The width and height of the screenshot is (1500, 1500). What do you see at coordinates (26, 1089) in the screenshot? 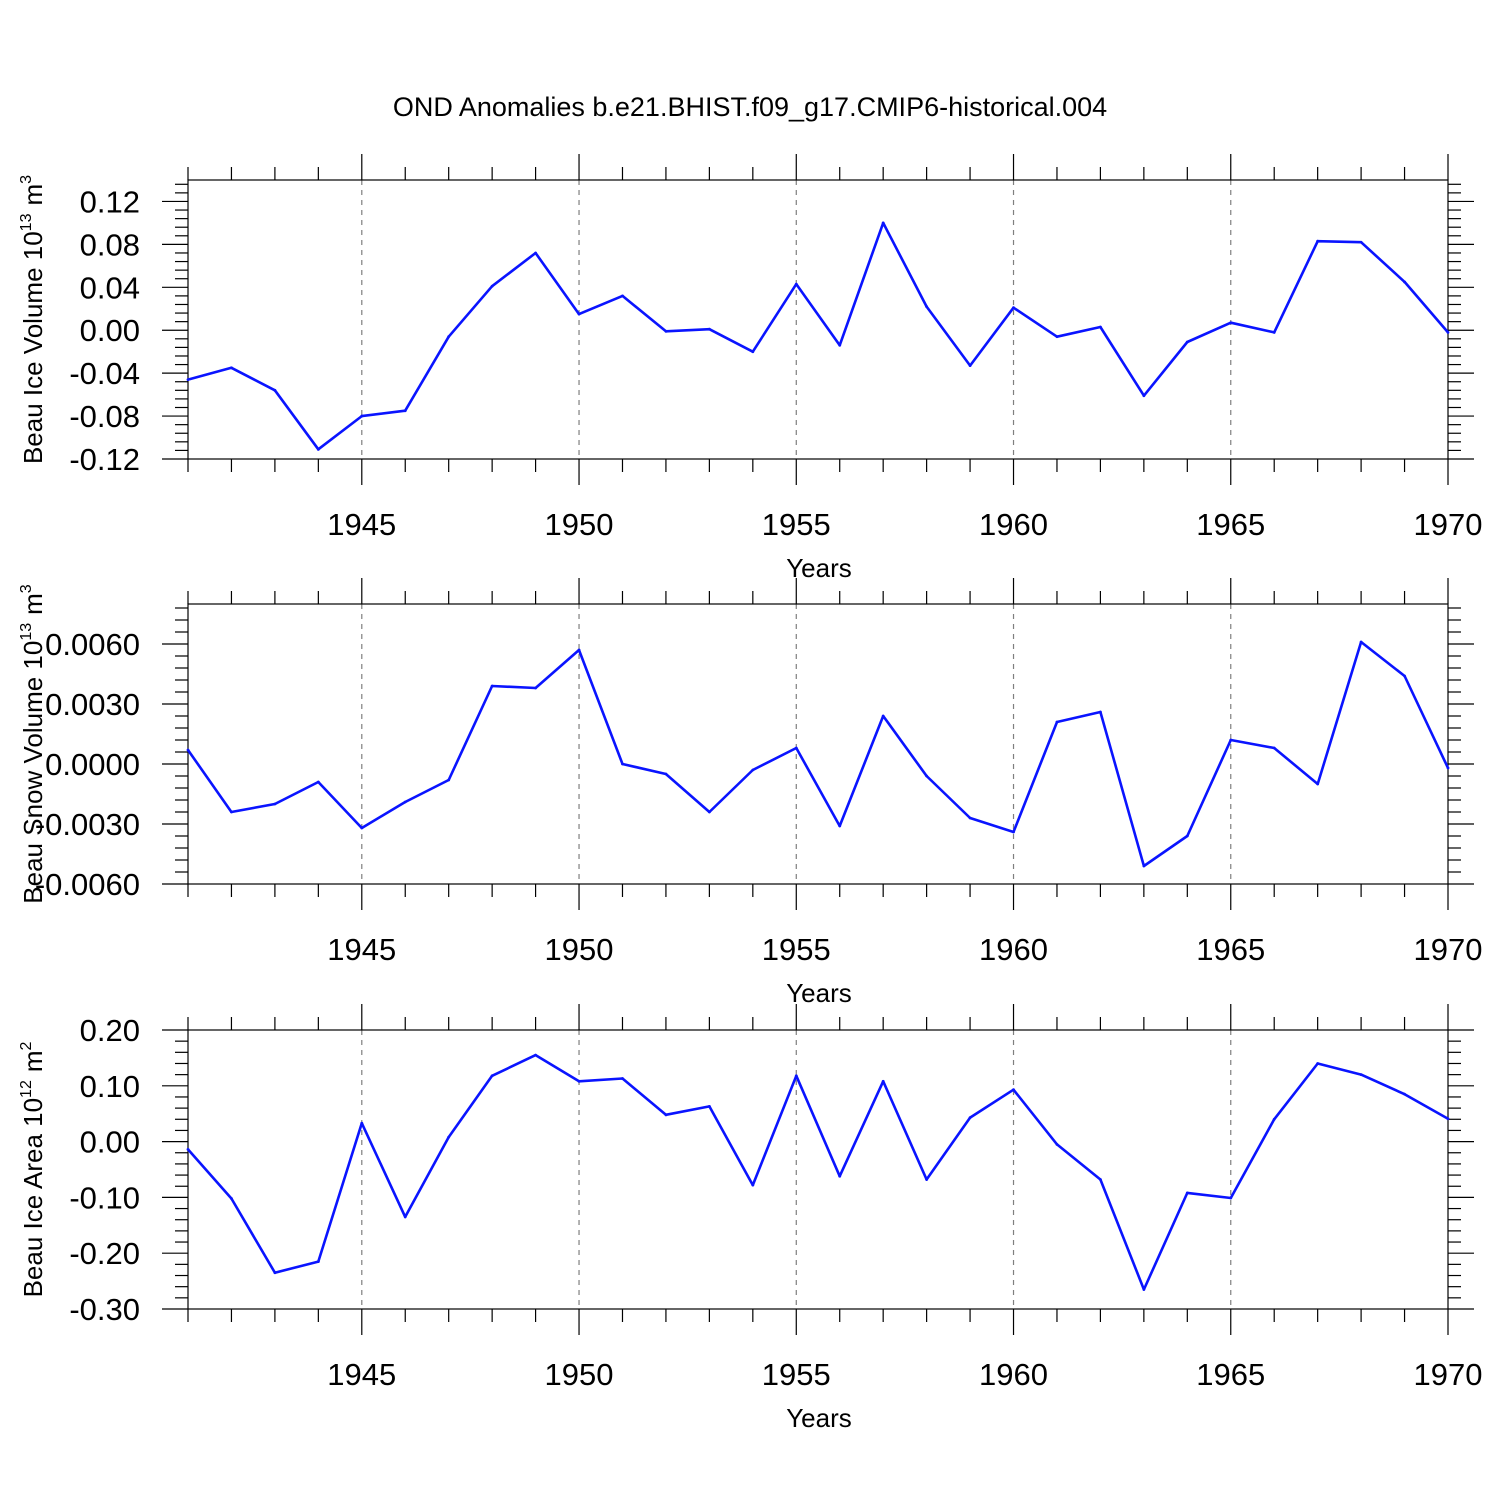
I see `y-axis-label-exponent: 12` at bounding box center [26, 1089].